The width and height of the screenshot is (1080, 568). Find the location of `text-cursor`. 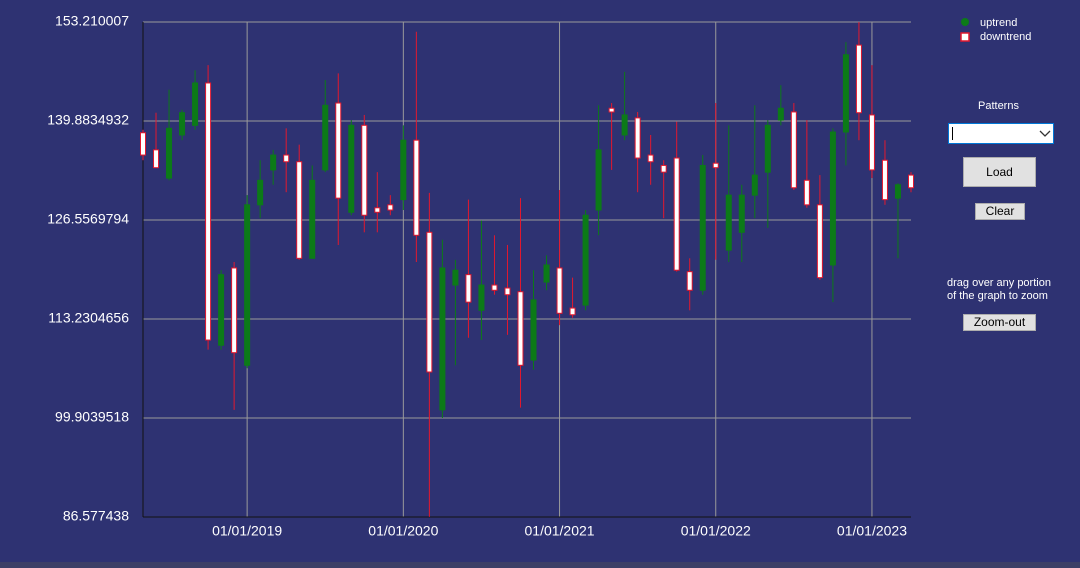

text-cursor is located at coordinates (952, 133).